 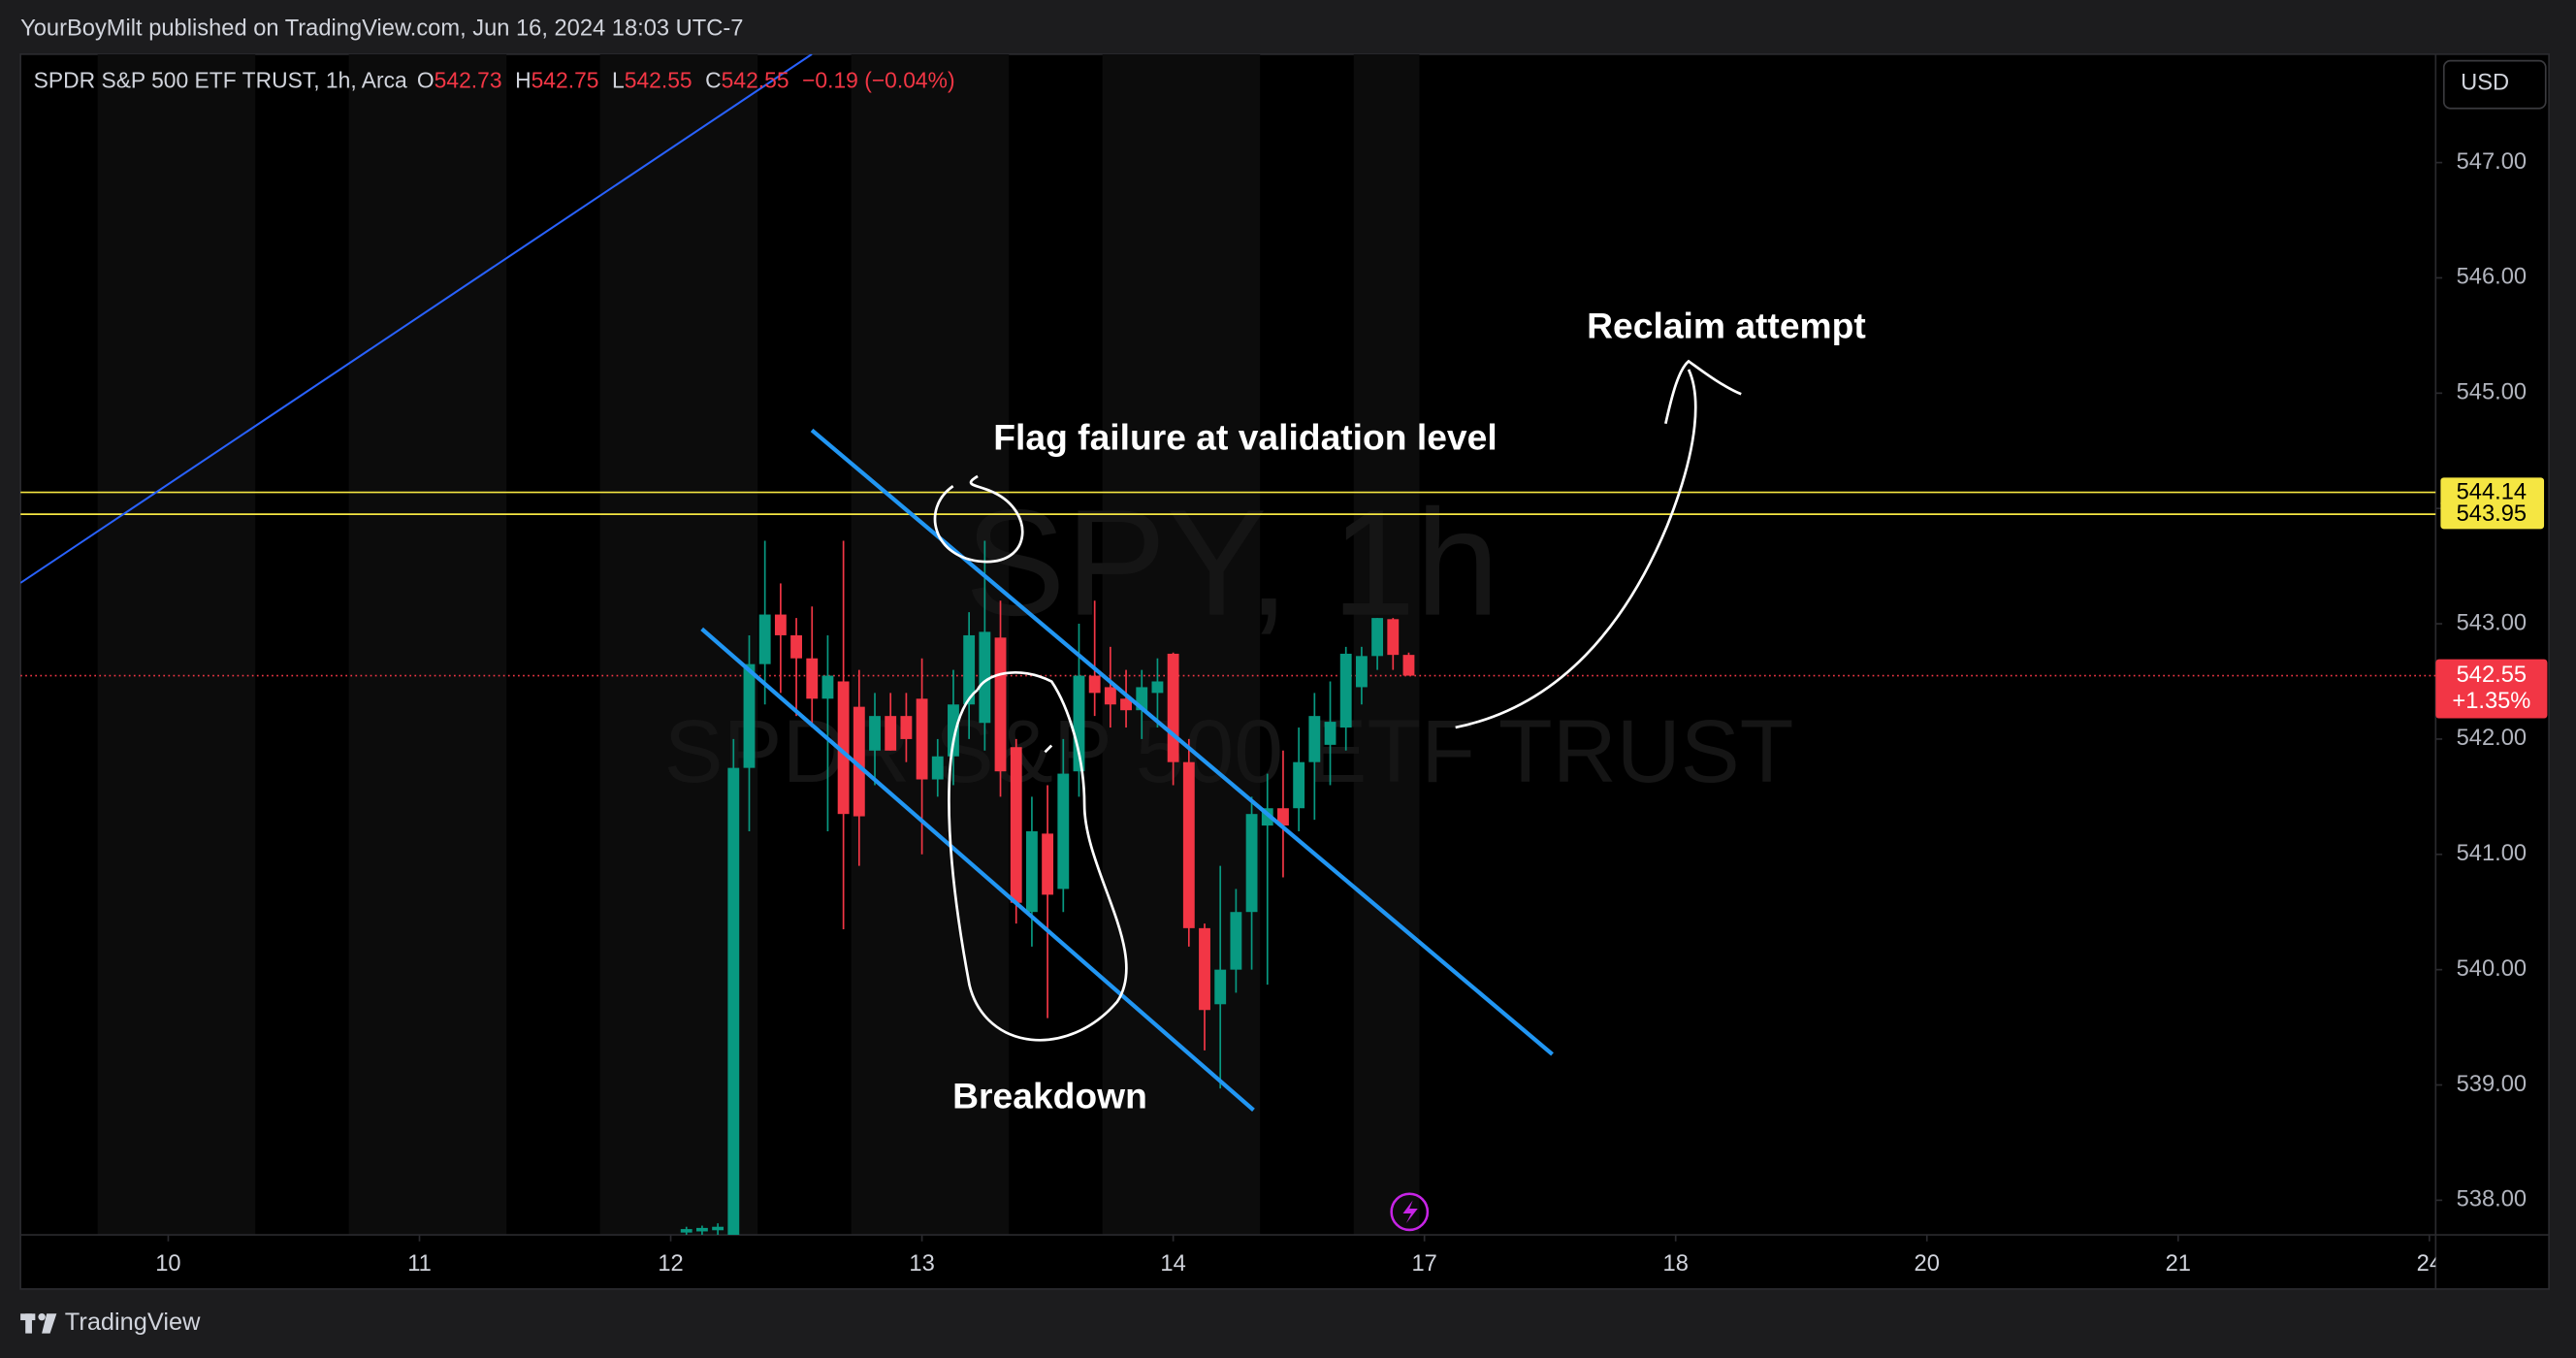 I want to click on x-axis: 10 11 12 13 14 17 18 20 21 24, so click(x=1298, y=1256).